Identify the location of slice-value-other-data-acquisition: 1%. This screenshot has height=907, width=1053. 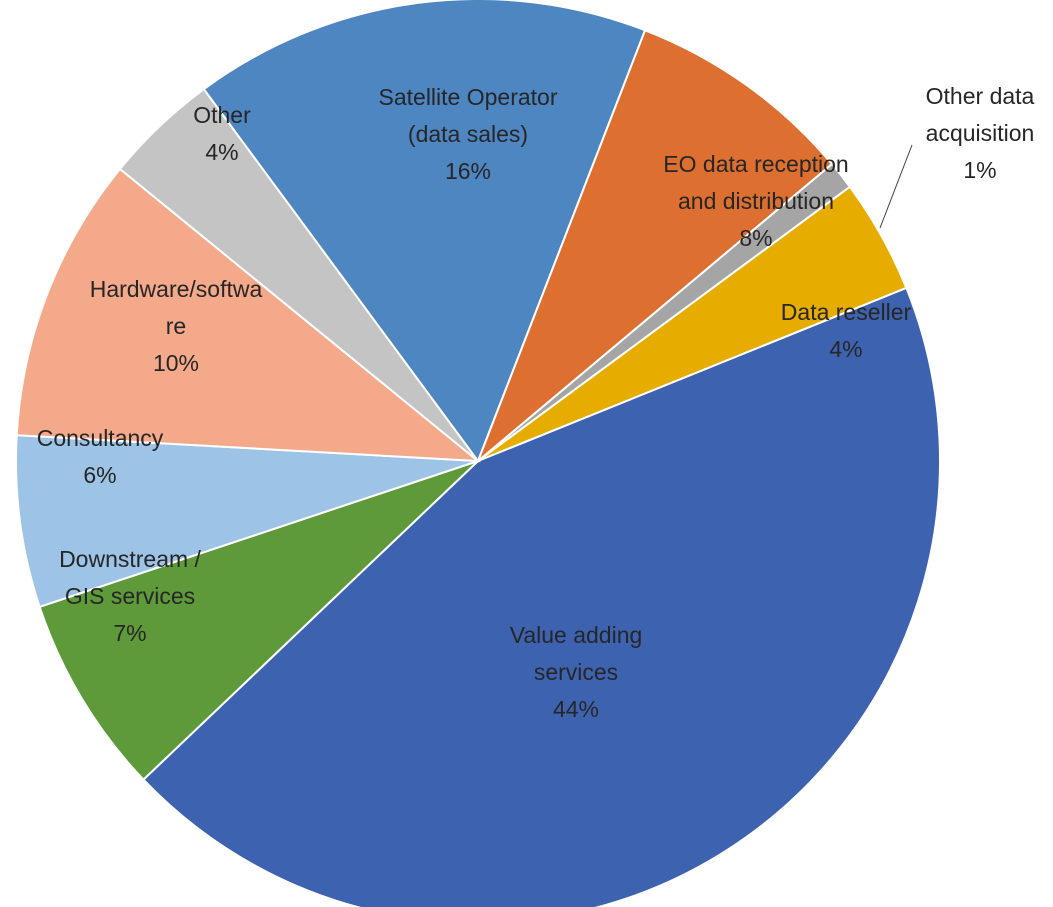
(979, 170).